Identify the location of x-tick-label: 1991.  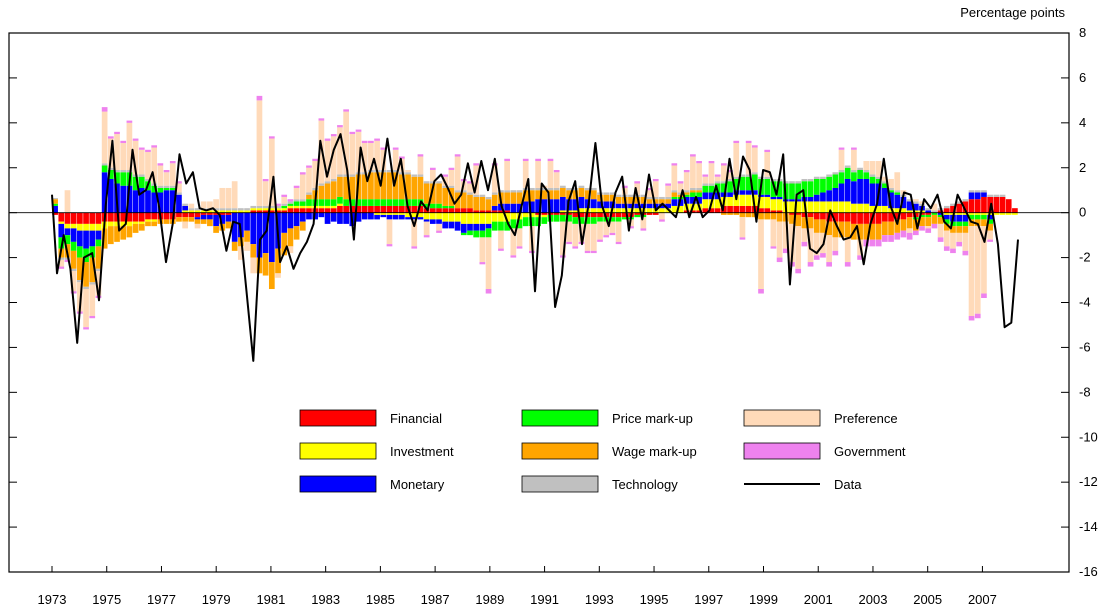
(544, 599).